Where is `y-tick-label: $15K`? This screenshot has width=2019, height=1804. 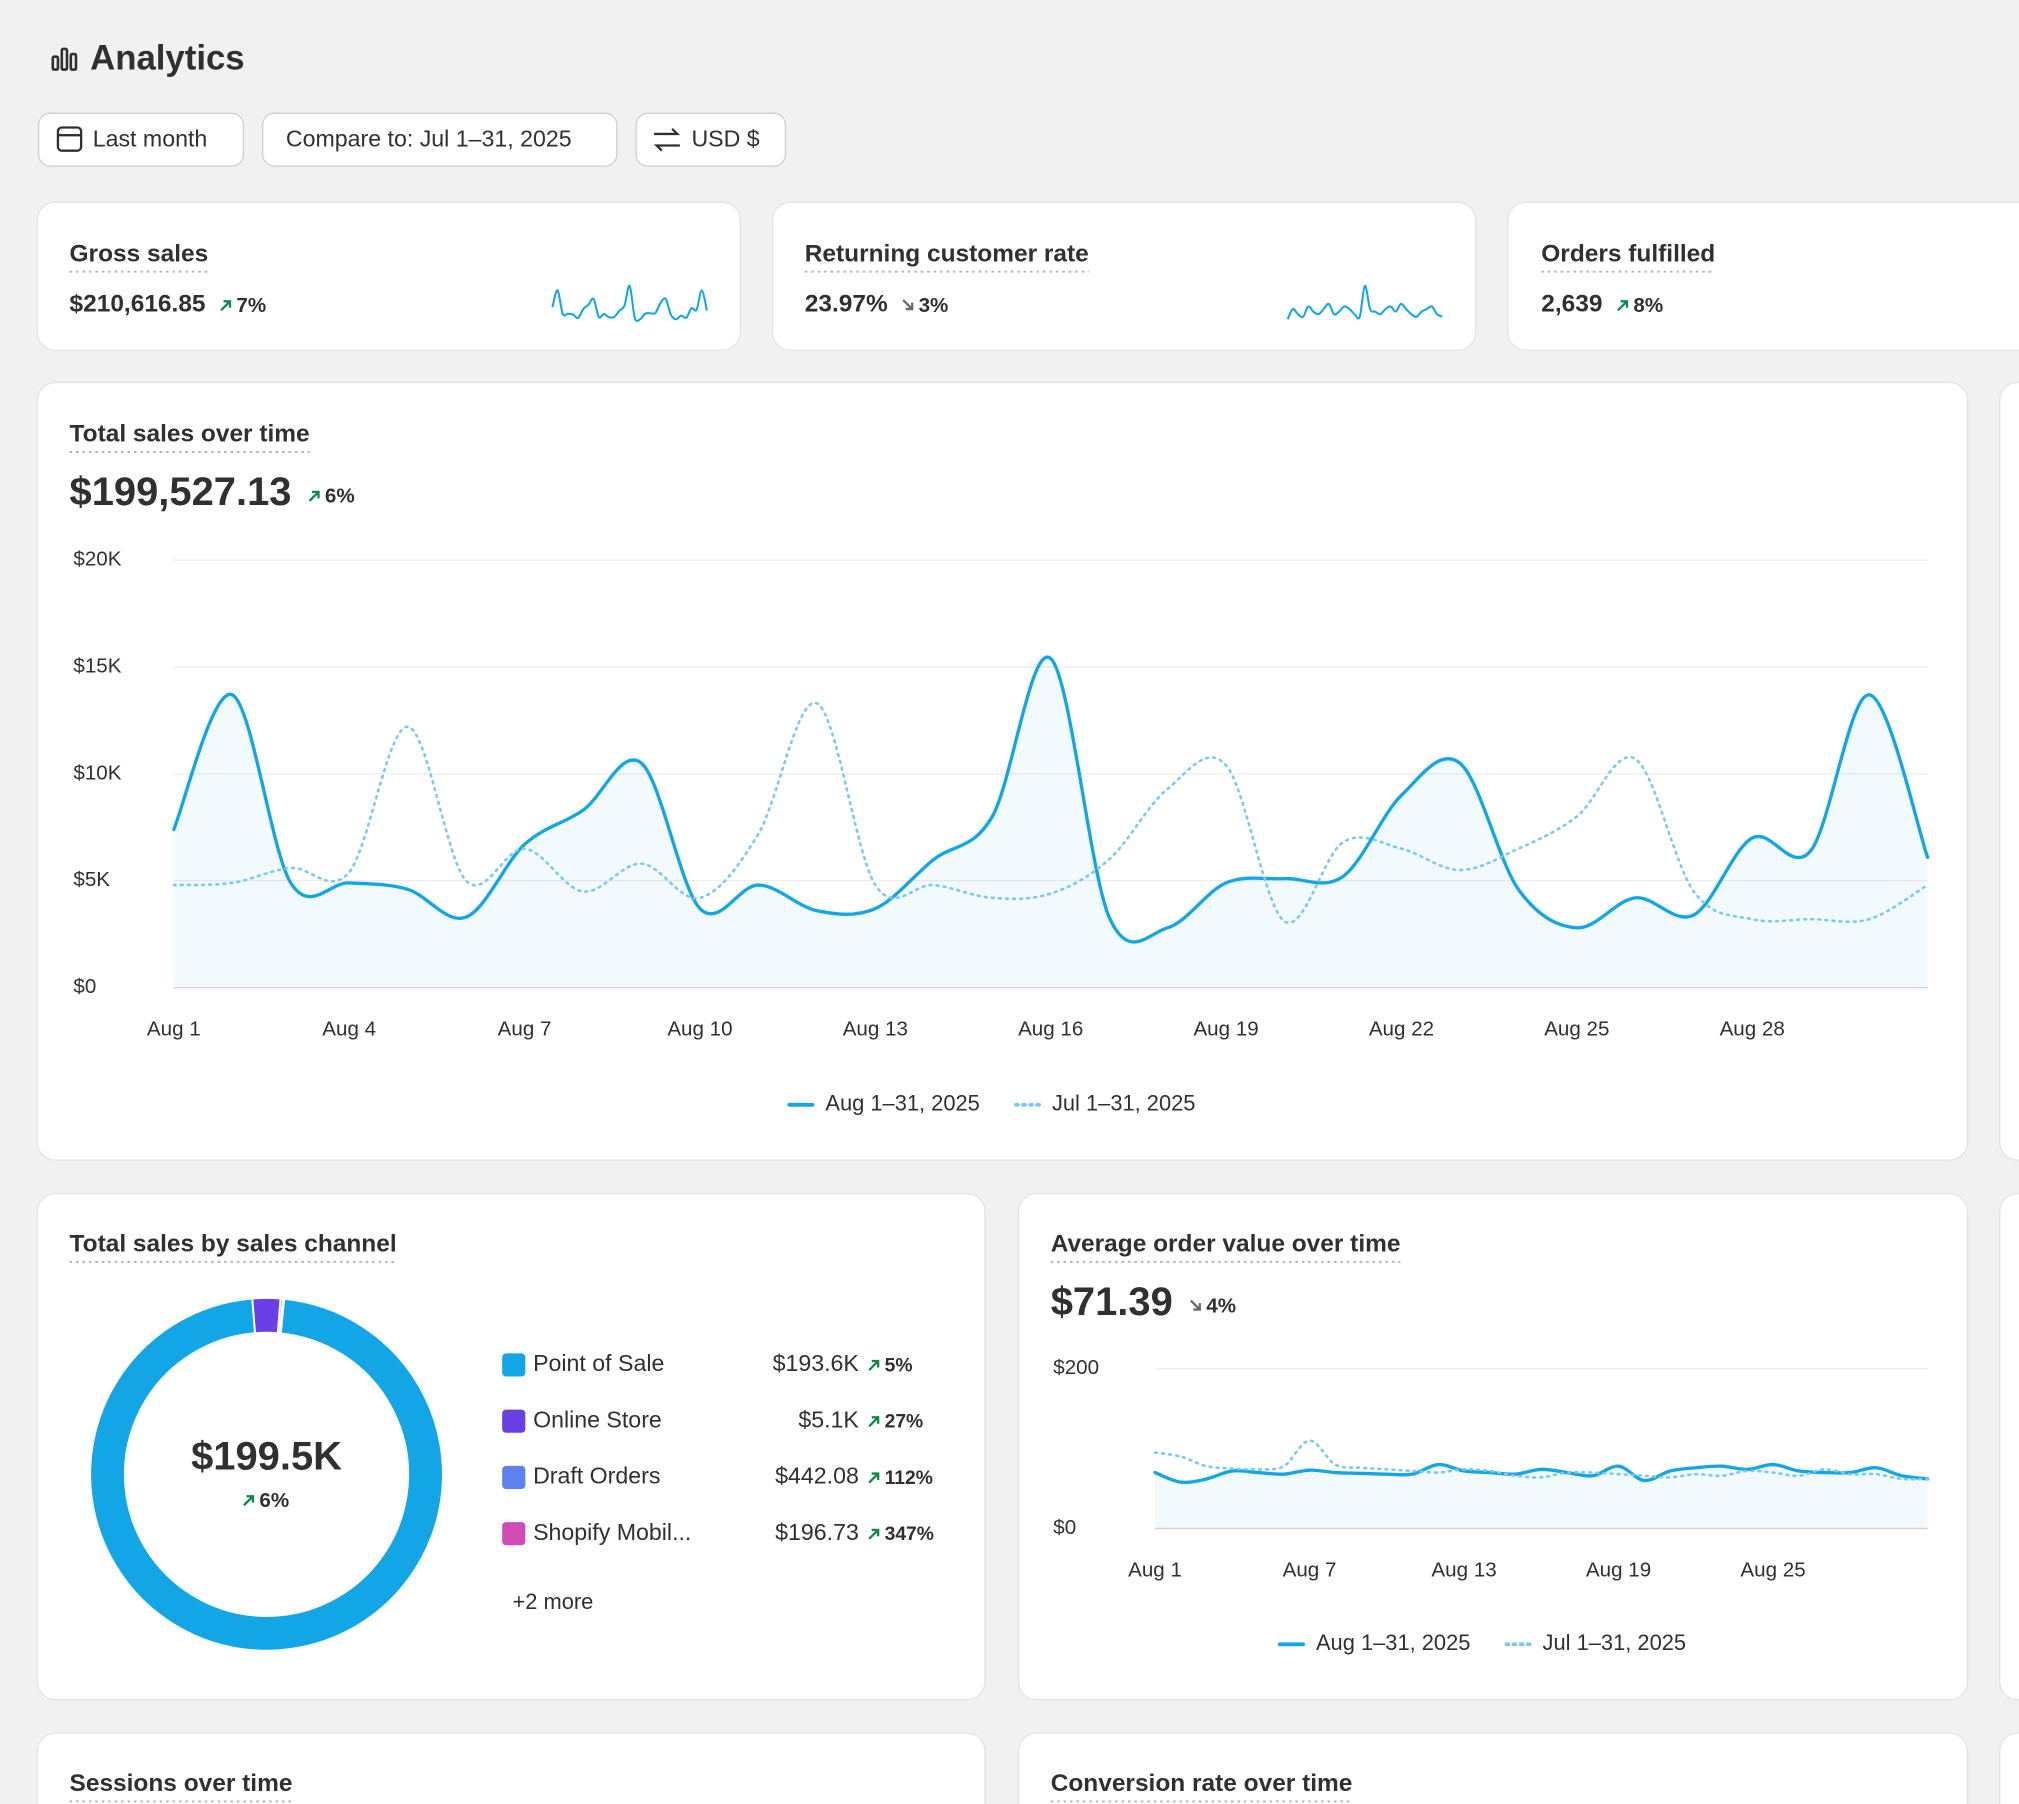 y-tick-label: $15K is located at coordinates (97, 665).